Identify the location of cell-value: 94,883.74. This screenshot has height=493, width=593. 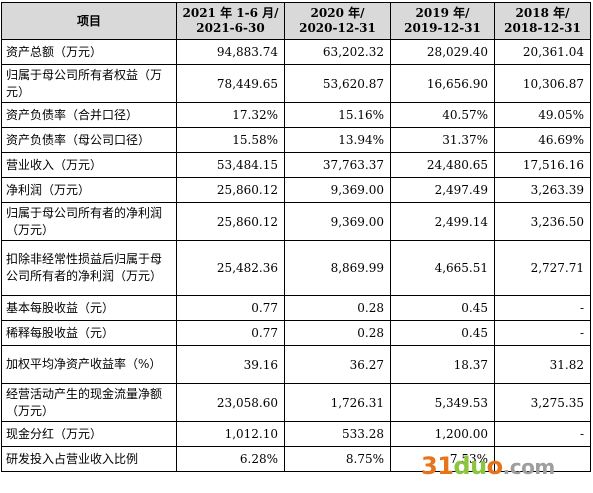
(230, 52).